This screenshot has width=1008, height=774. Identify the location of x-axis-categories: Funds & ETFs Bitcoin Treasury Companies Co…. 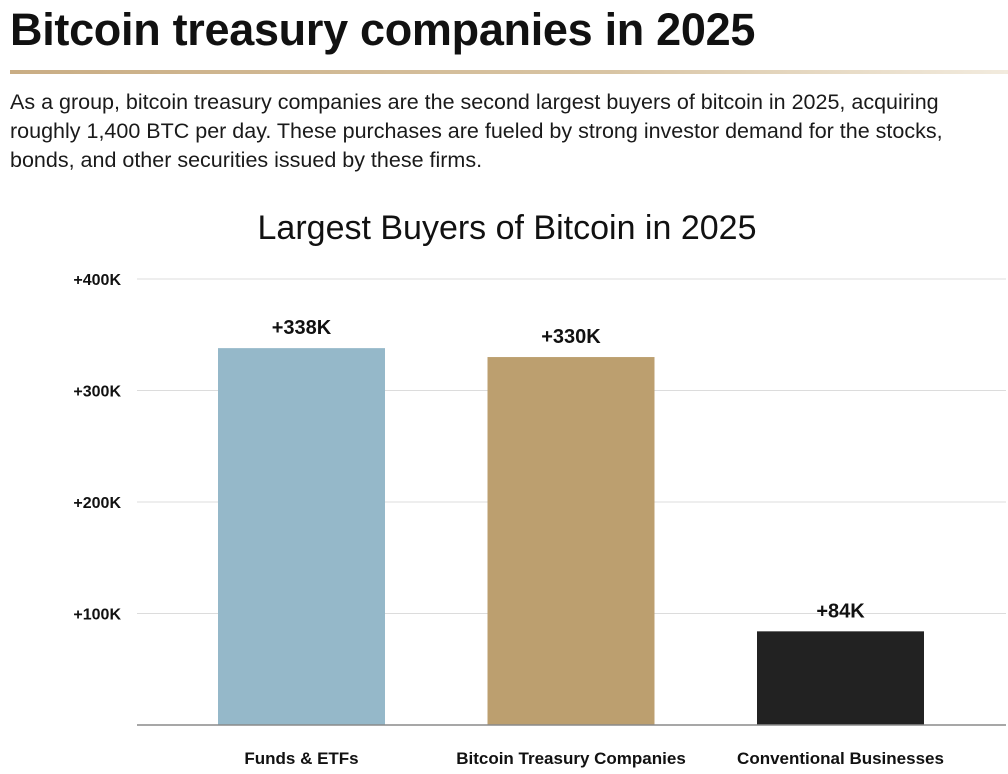
(594, 758).